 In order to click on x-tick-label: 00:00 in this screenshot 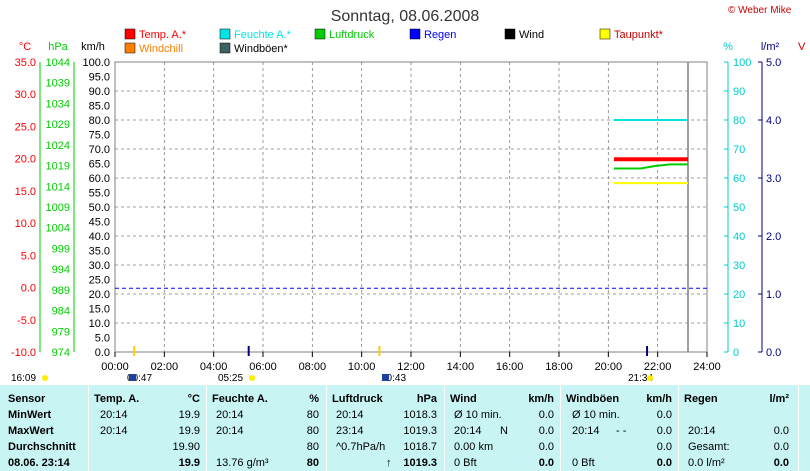, I will do `click(115, 367)`.